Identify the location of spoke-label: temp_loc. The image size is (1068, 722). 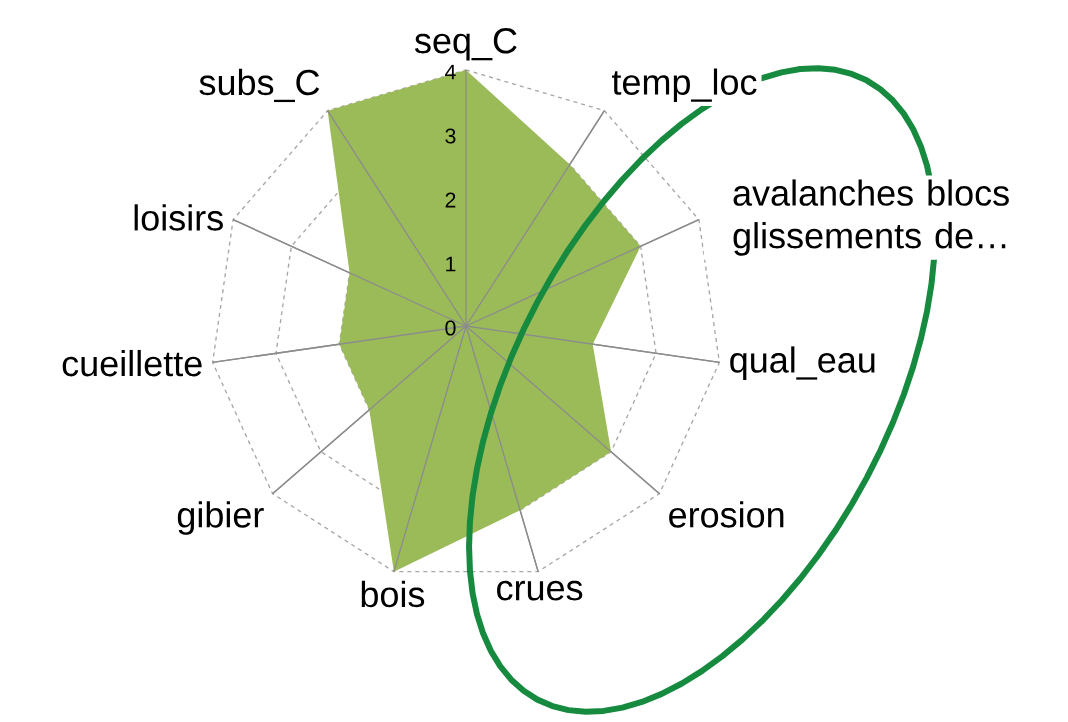
(684, 85).